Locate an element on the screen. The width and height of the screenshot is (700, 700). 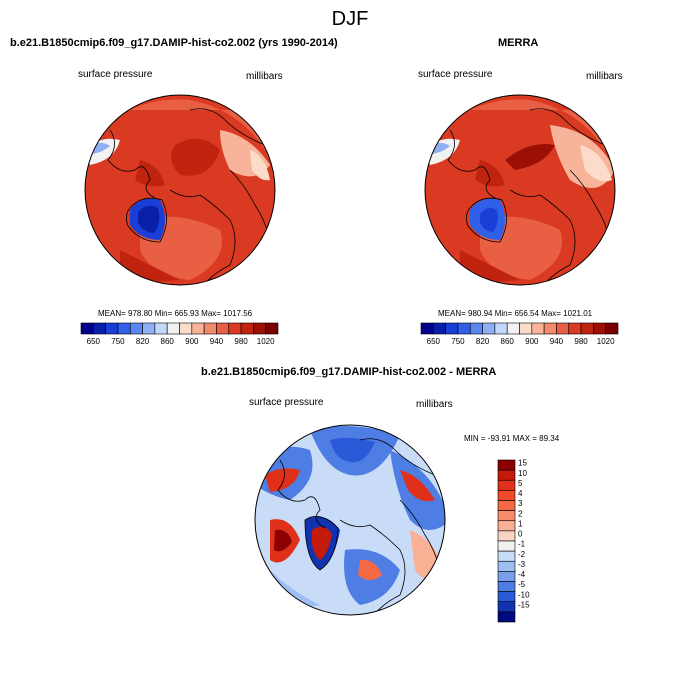
panel3-colorbar-label-11: -4 is located at coordinates (522, 574).